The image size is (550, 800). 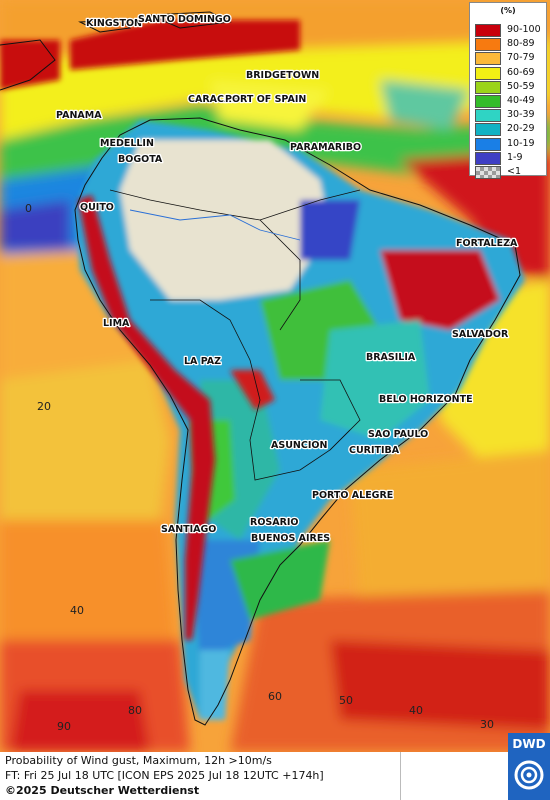 What do you see at coordinates (282, 75) in the screenshot?
I see `city-bridgetown: BRIDGETOWN` at bounding box center [282, 75].